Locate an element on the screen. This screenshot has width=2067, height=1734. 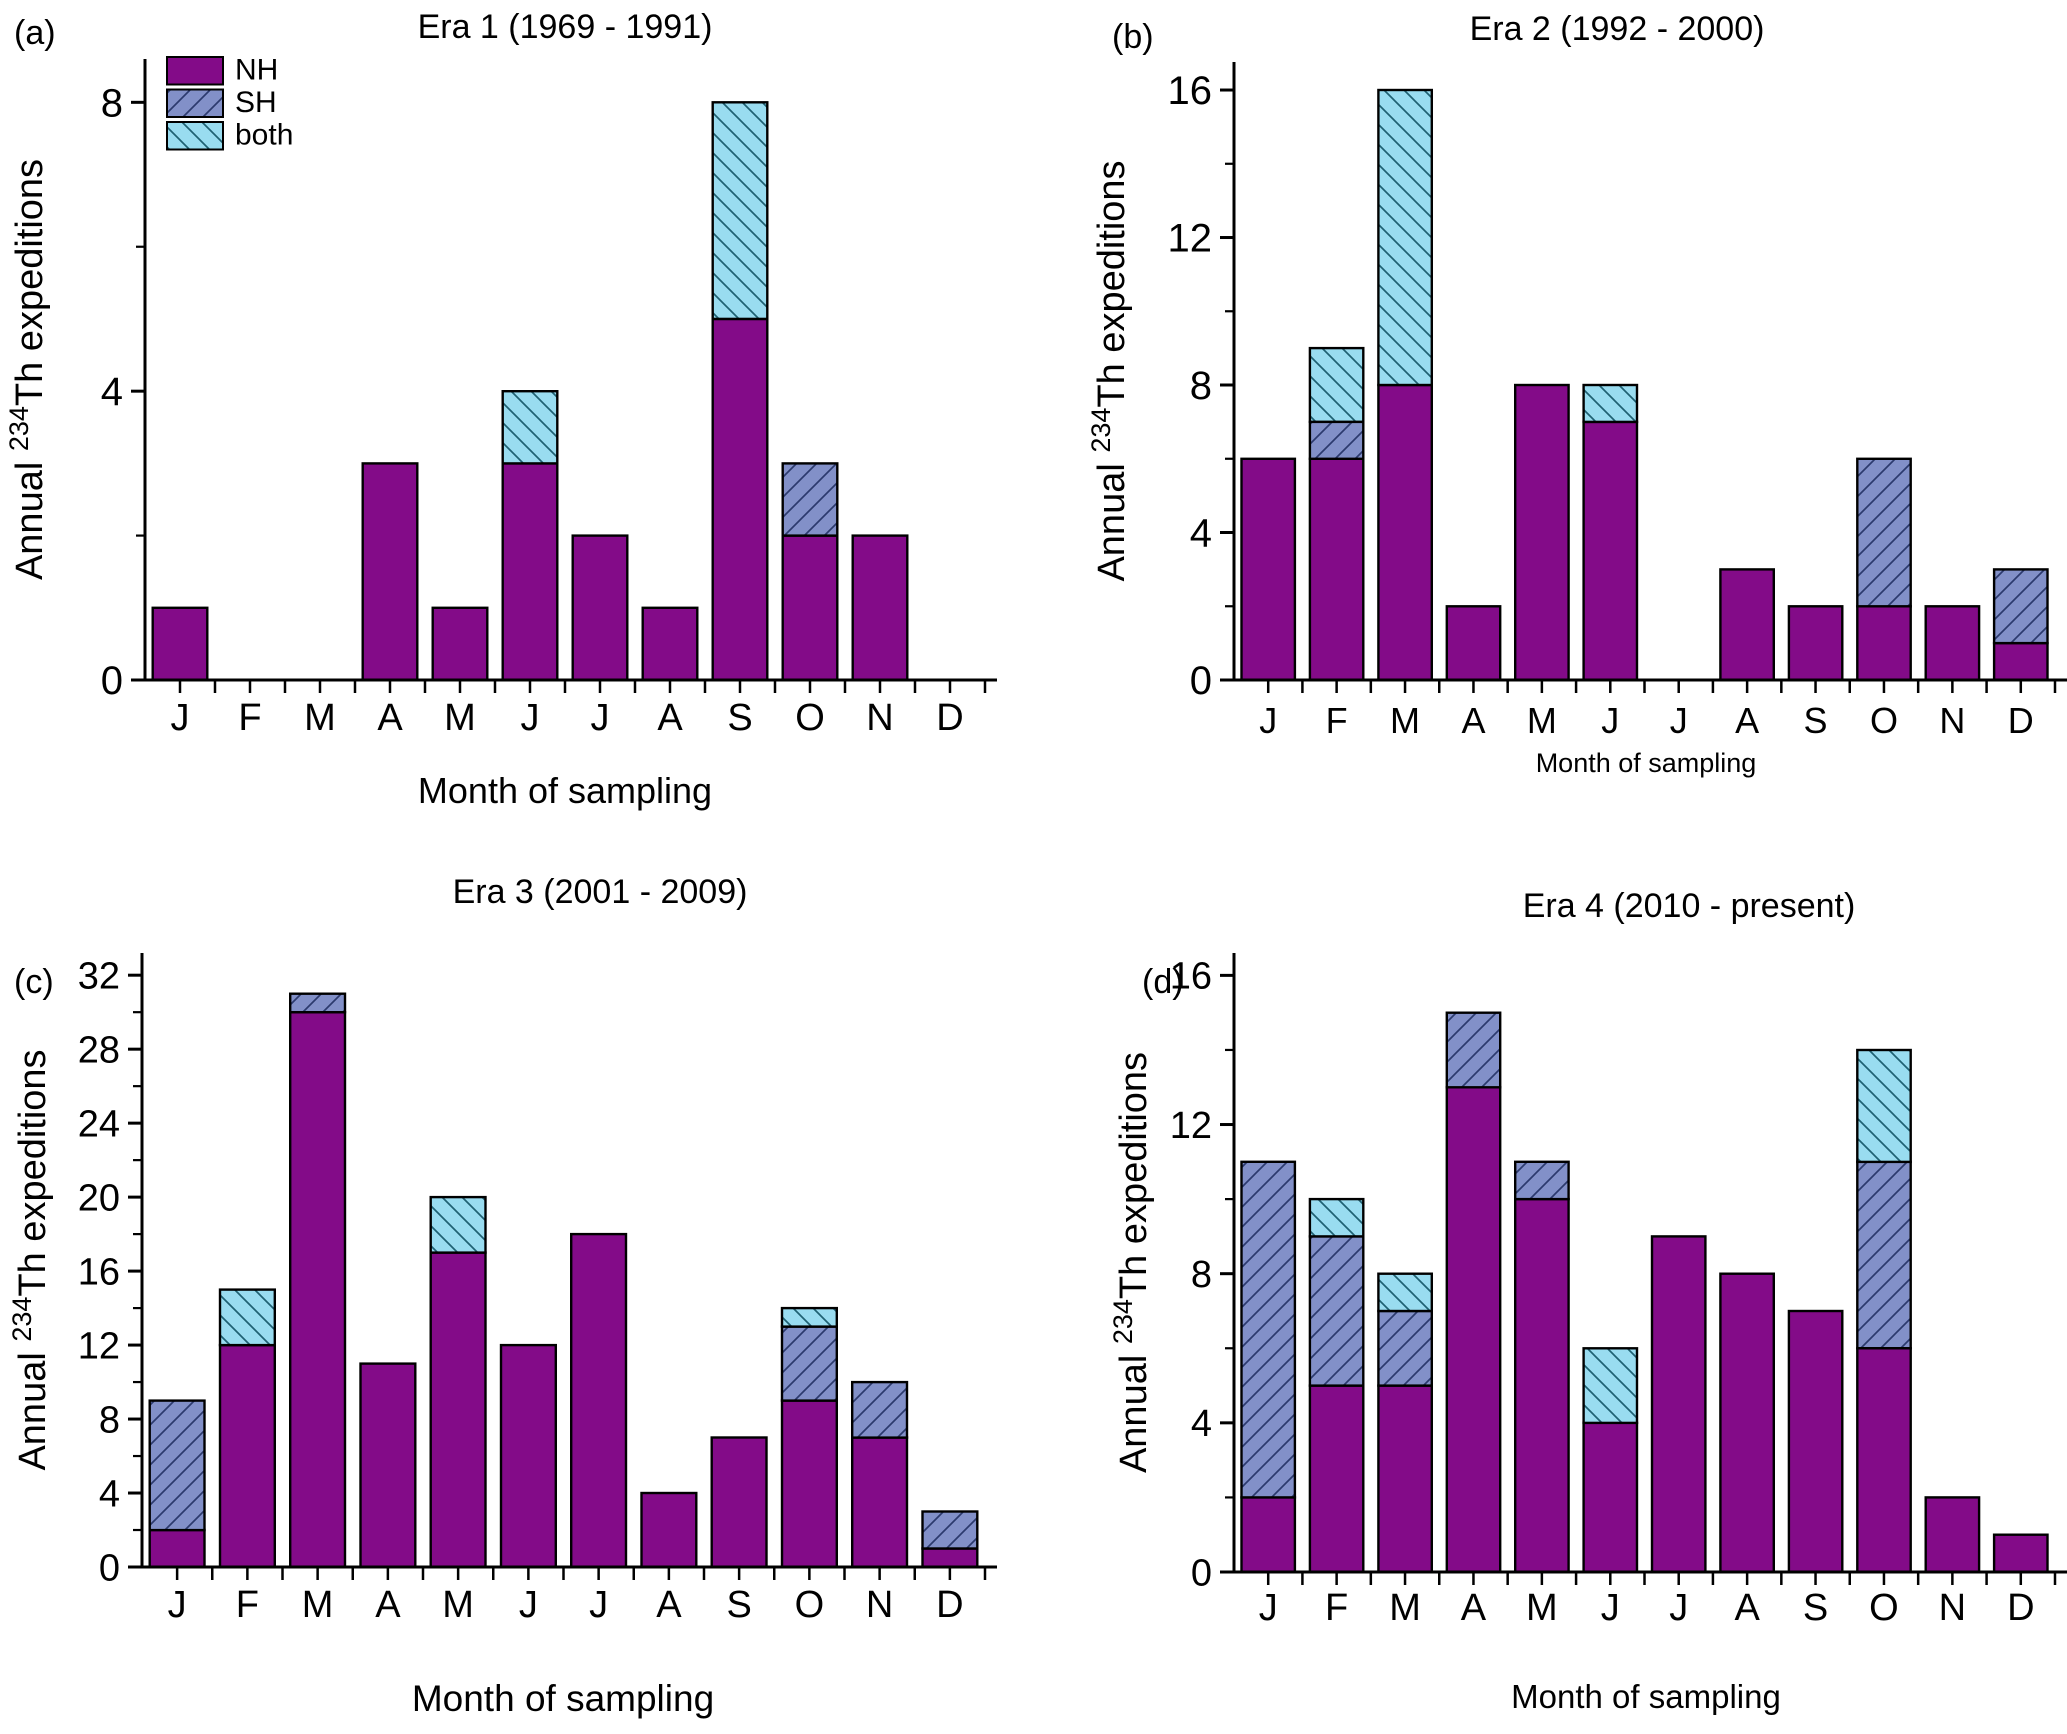
x-axis-title: Month of sampling is located at coordinates (563, 1698).